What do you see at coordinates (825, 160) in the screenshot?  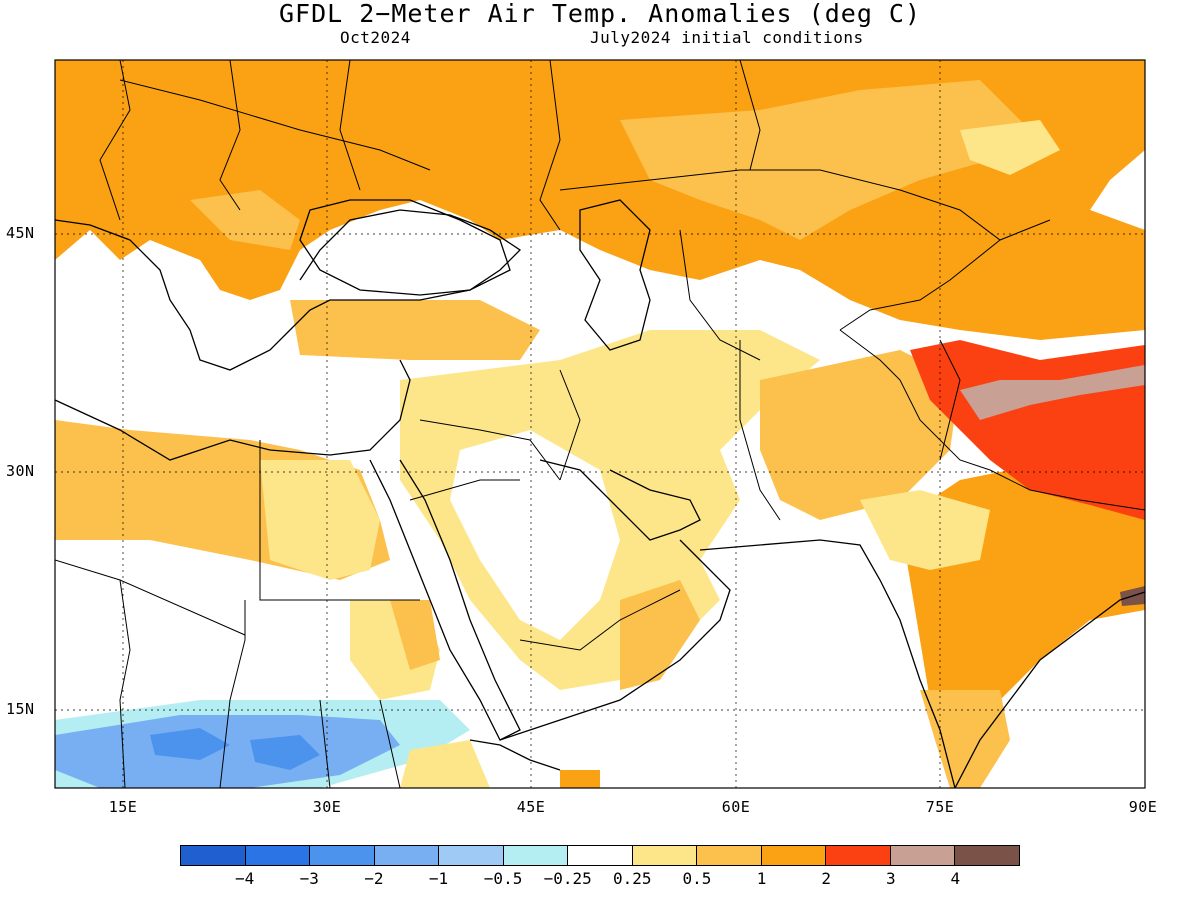 I see `anomaly-central-asia-light` at bounding box center [825, 160].